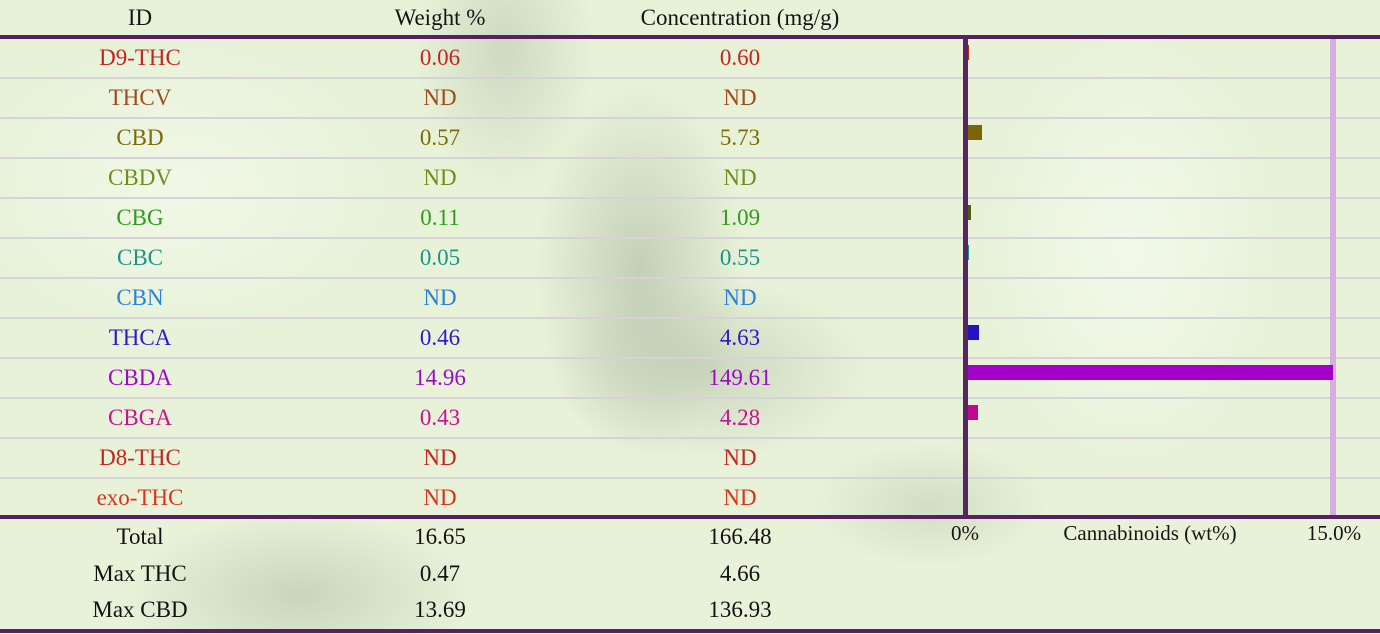 Image resolution: width=1380 pixels, height=634 pixels. I want to click on header-divider, so click(690, 37).